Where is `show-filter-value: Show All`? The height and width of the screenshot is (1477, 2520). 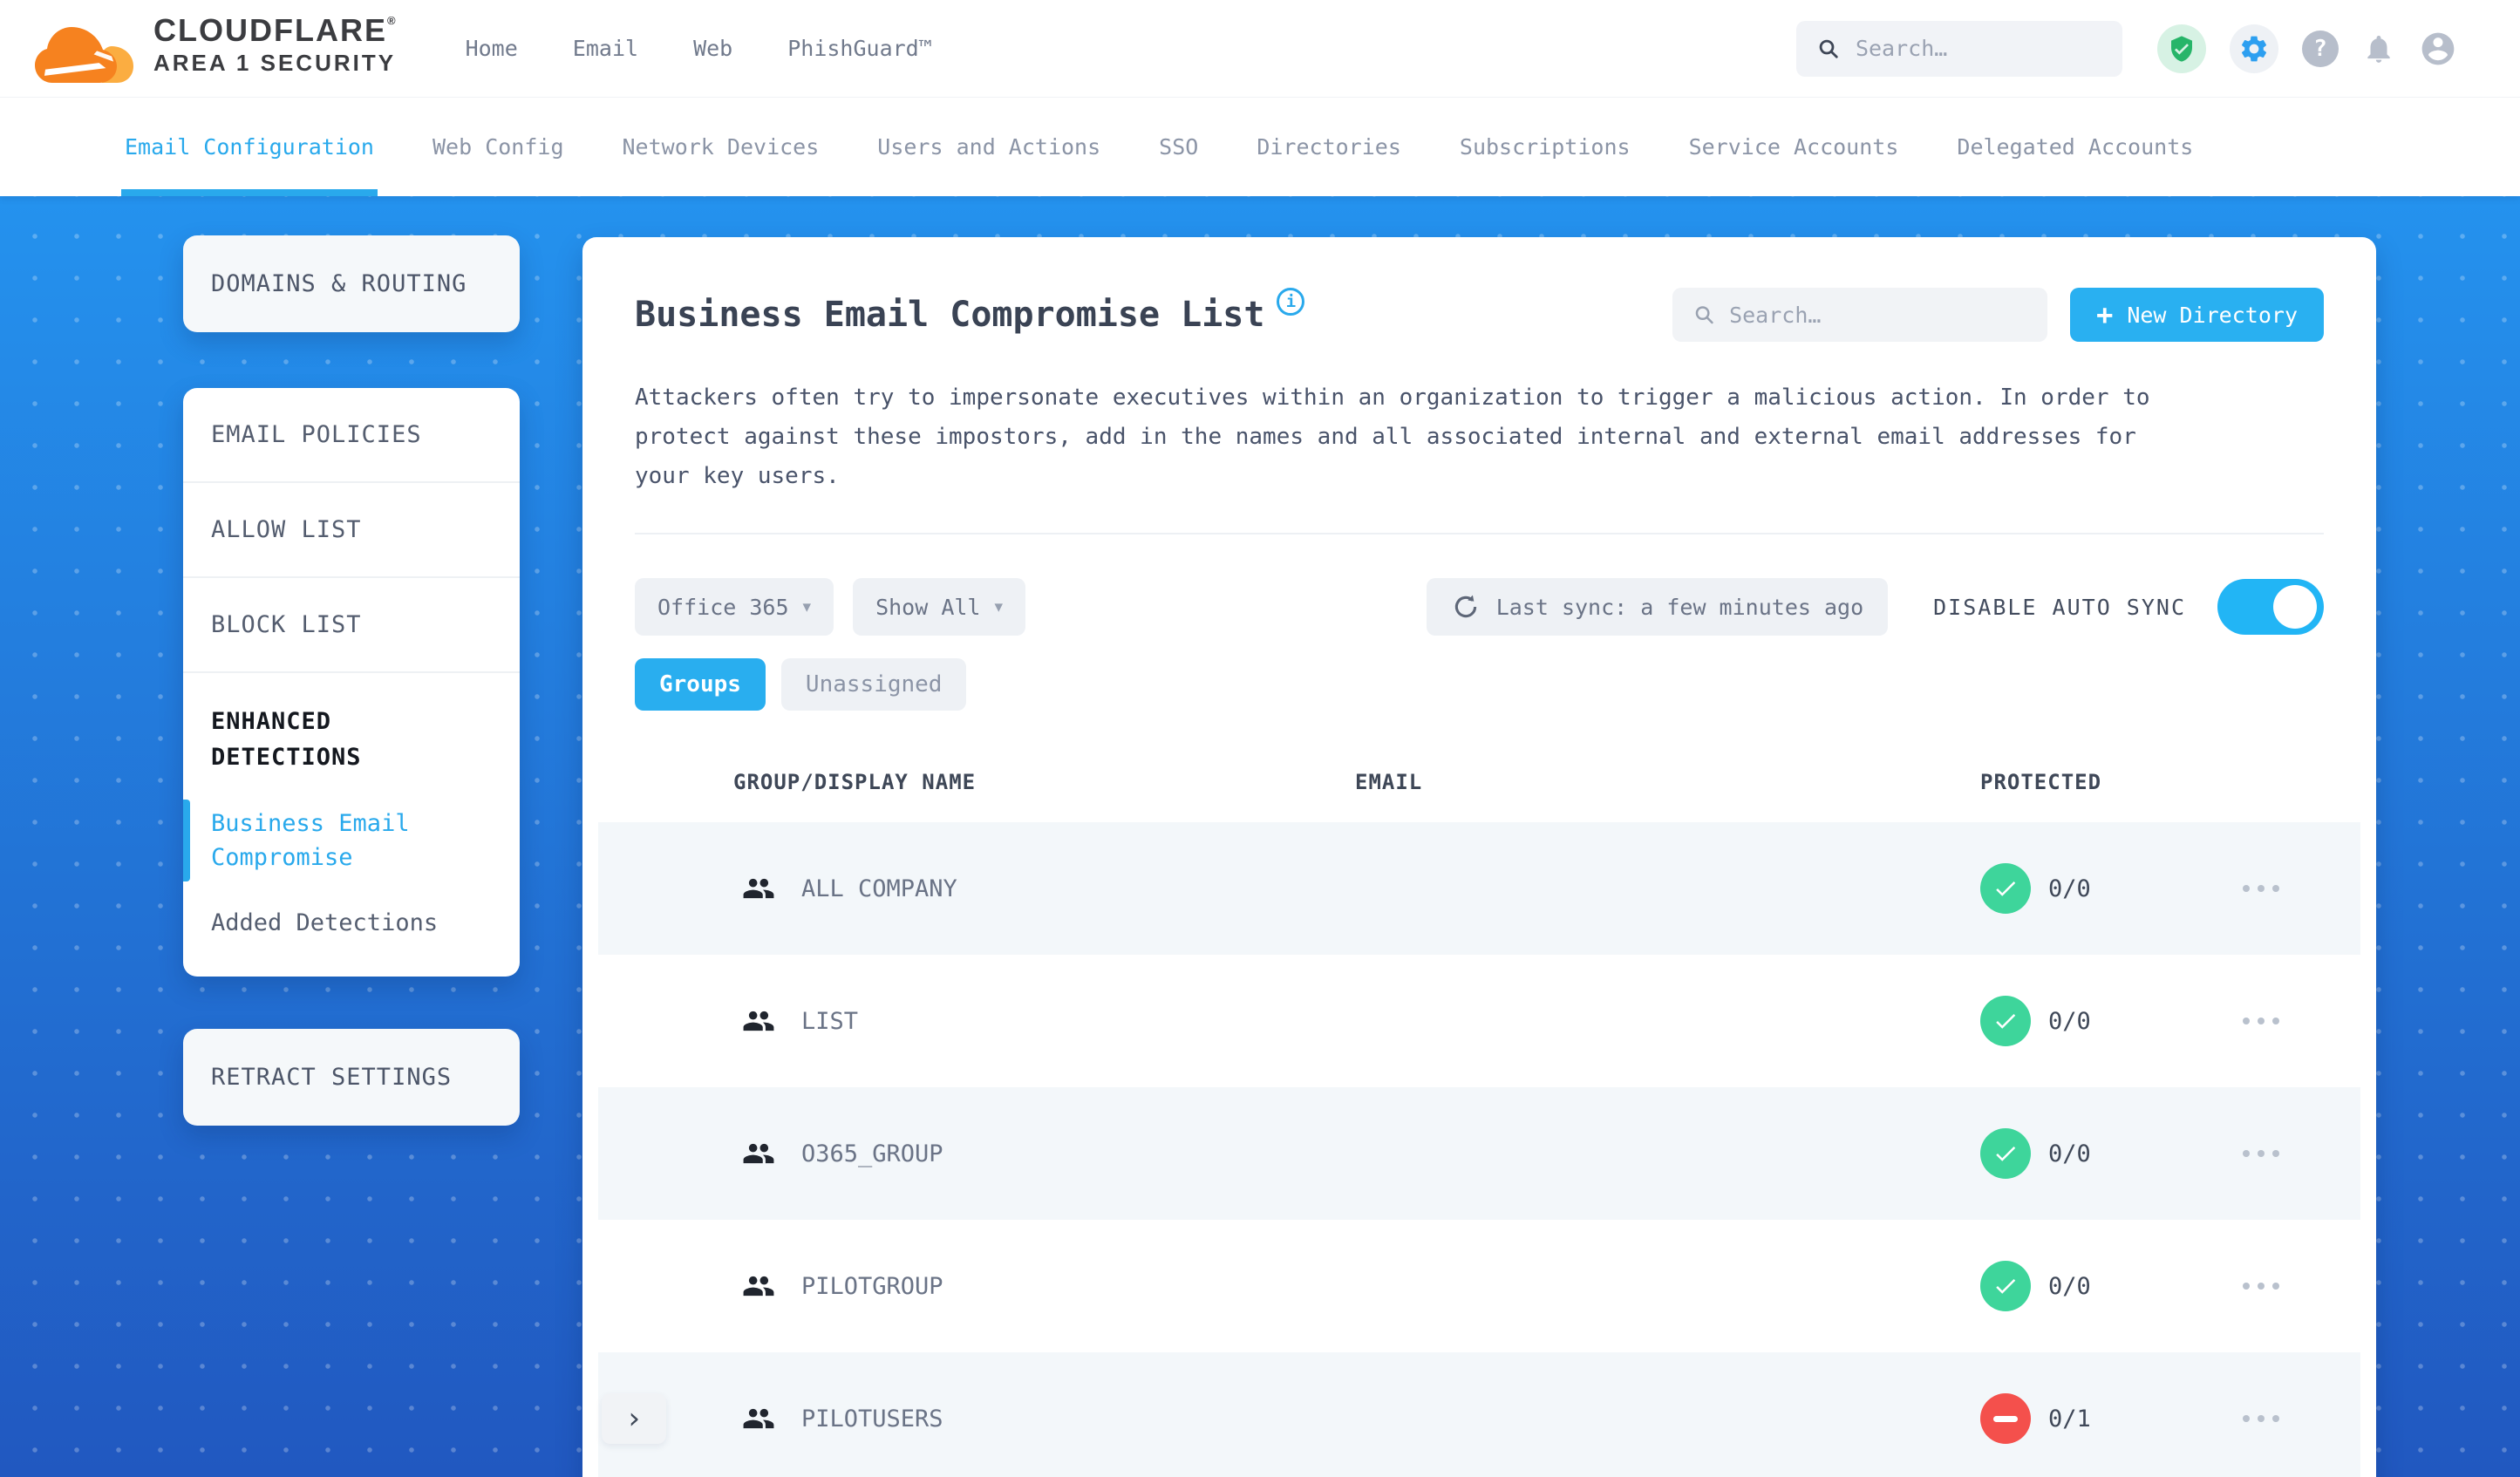
show-filter-value: Show All is located at coordinates (928, 607).